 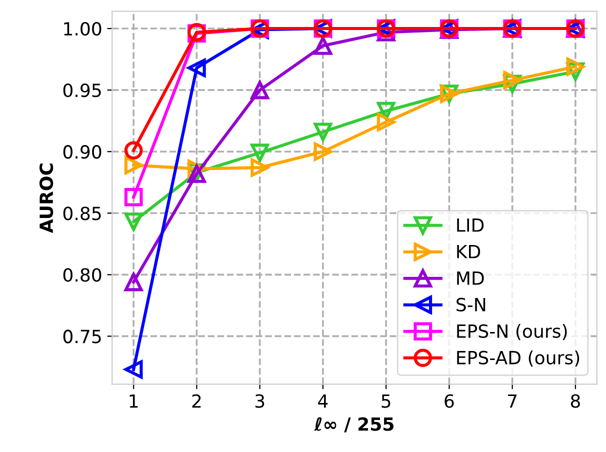 What do you see at coordinates (512, 401) in the screenshot?
I see `x-tick-label: 7` at bounding box center [512, 401].